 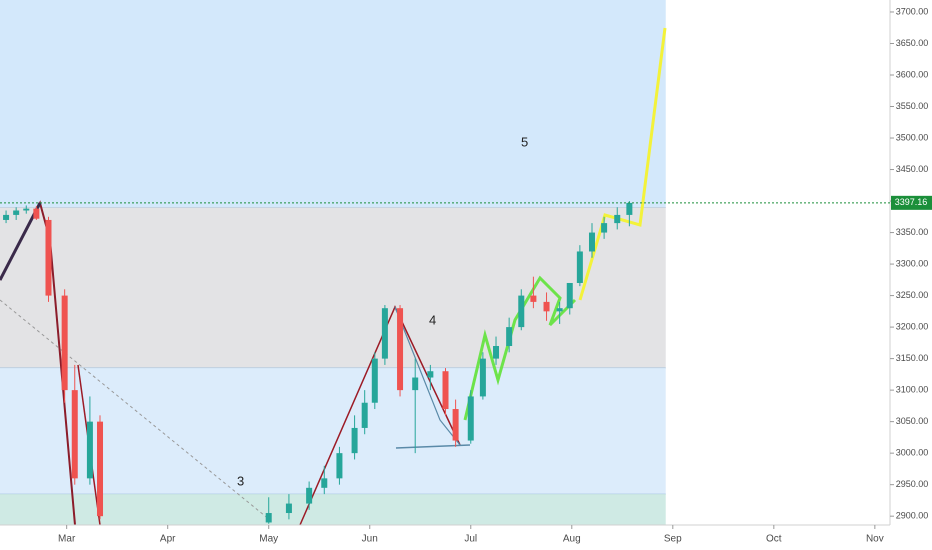 I want to click on current-price-label: 3397.16, so click(x=911, y=202).